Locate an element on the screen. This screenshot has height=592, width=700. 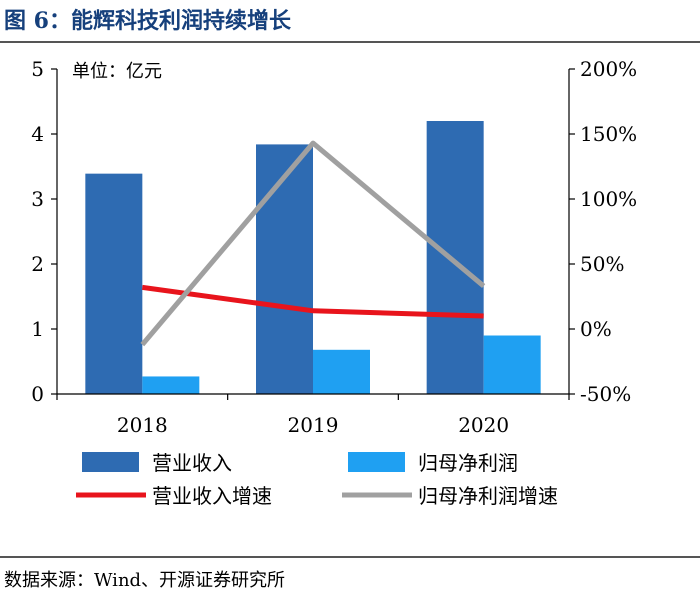
legend-item-4: 归母净利润增速 is located at coordinates (450, 496).